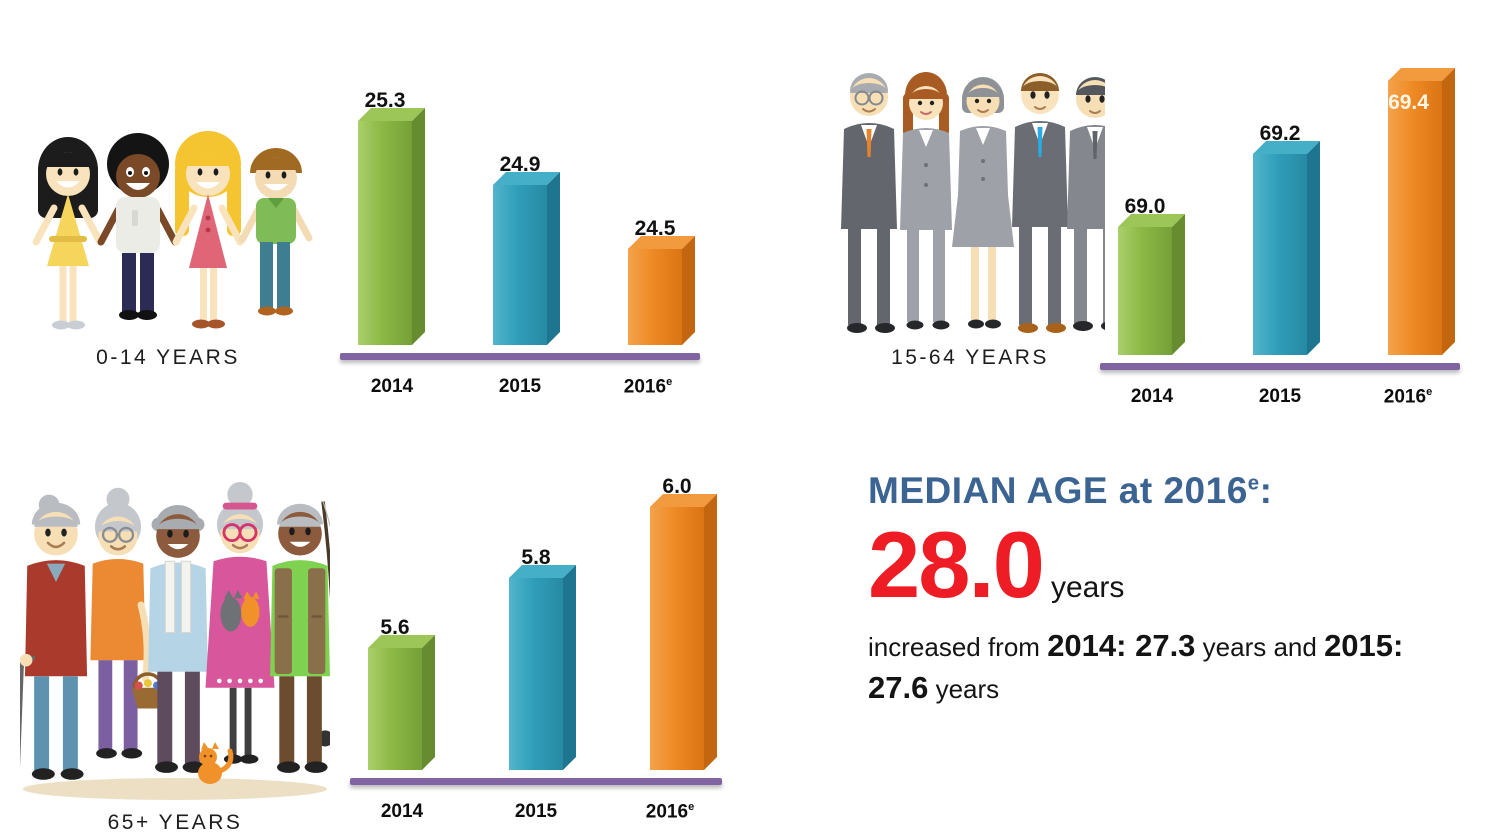 The image size is (1500, 840). Describe the element at coordinates (520, 164) in the screenshot. I see `bar-value-label: 24.9` at that location.